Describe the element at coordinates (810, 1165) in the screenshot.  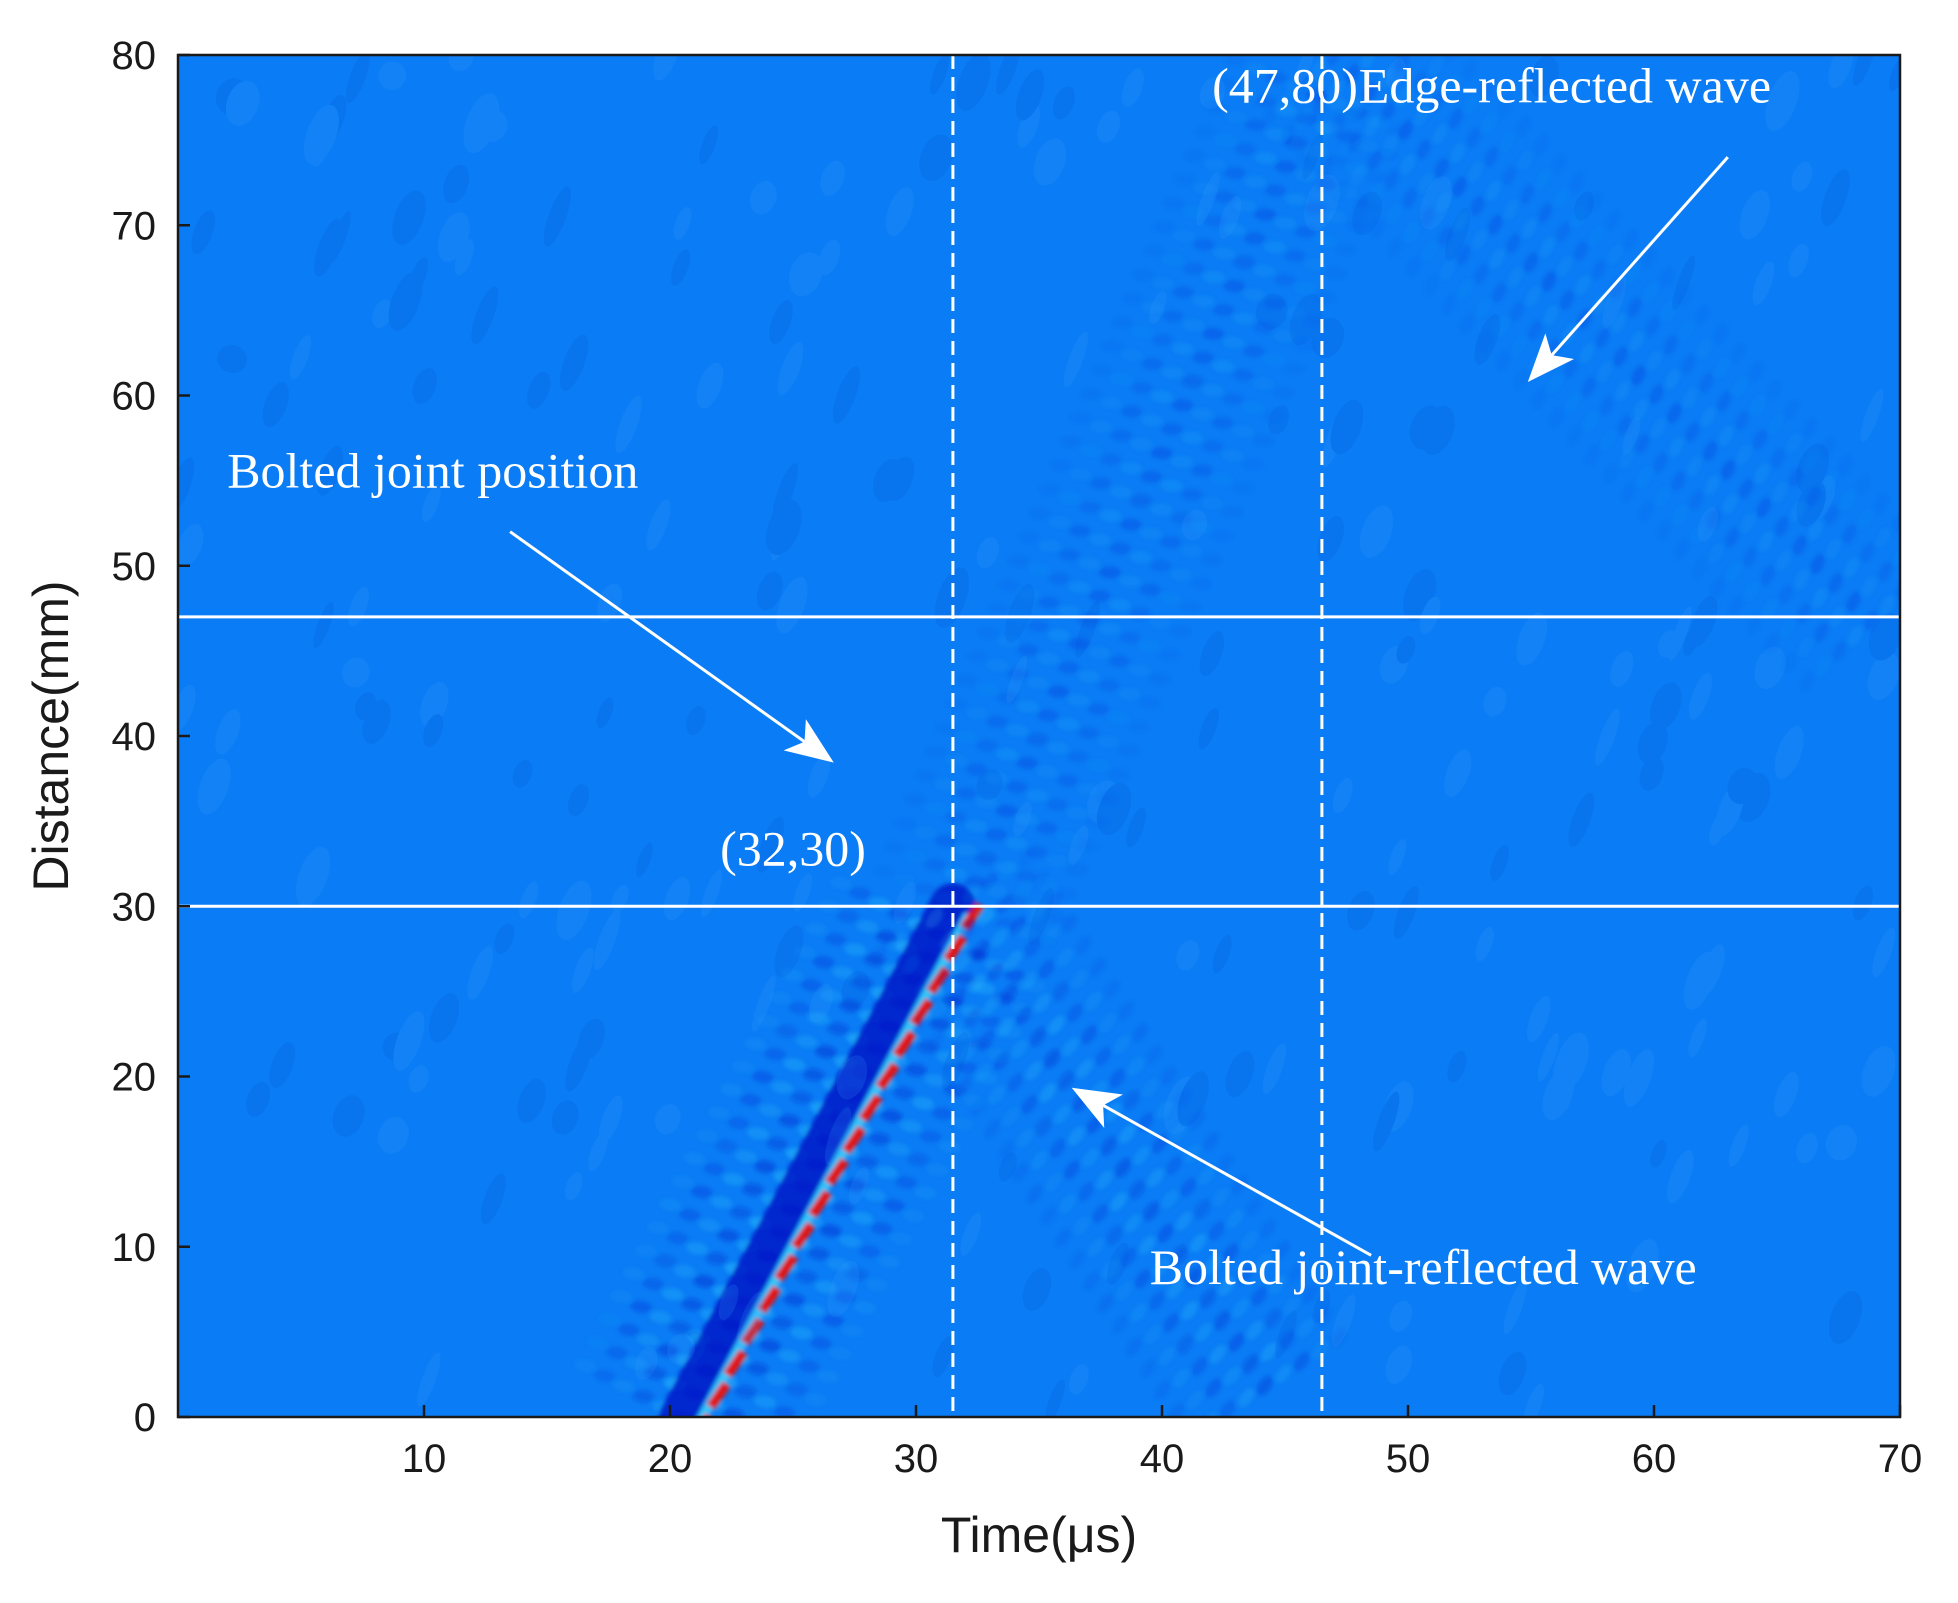
I see `wave-incident` at that location.